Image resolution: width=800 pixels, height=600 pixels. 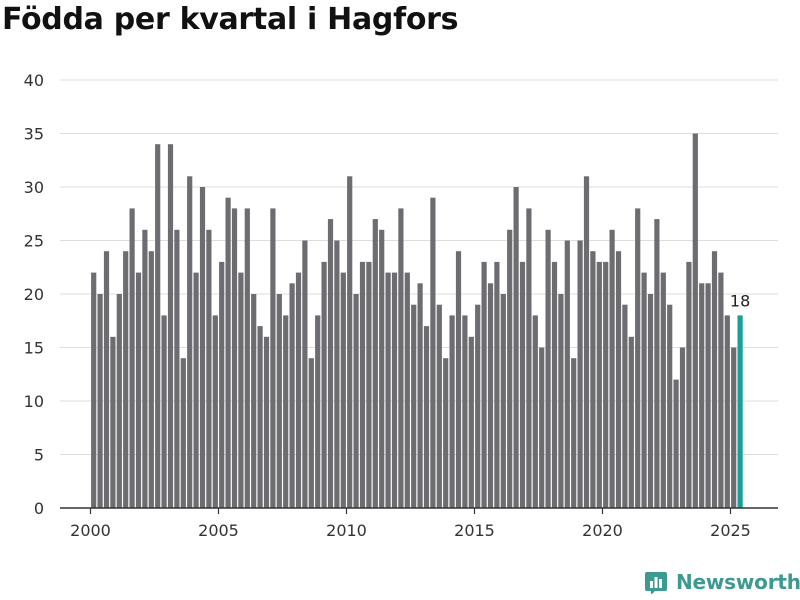 What do you see at coordinates (90, 530) in the screenshot?
I see `x-tick-label: 2000` at bounding box center [90, 530].